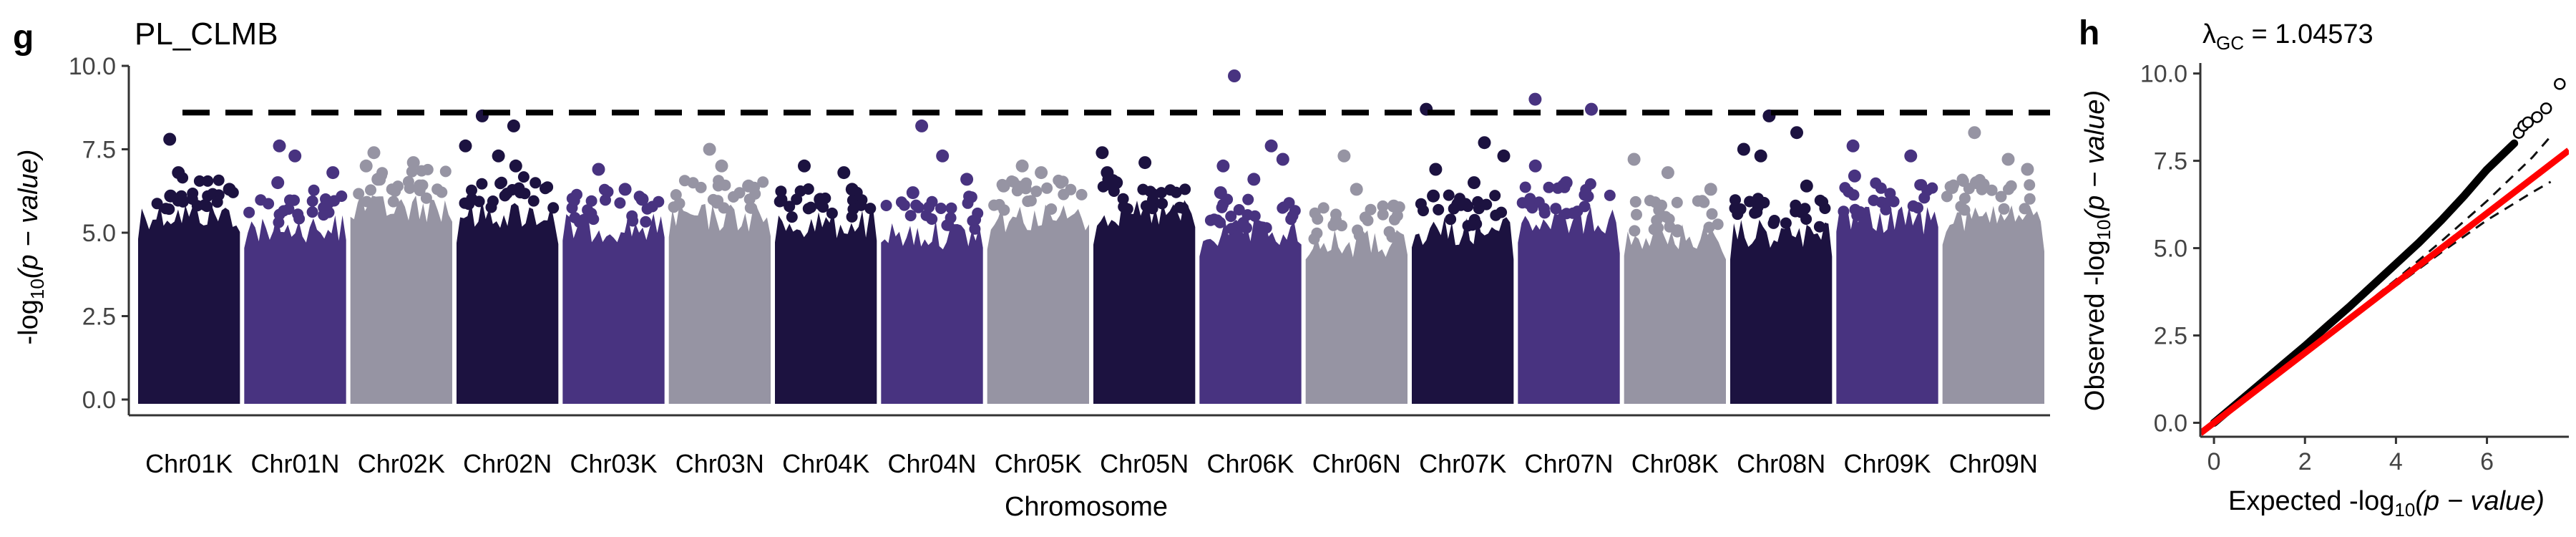 The image size is (2576, 537). Describe the element at coordinates (2384, 291) in the screenshot. I see `qq-reference-line` at that location.